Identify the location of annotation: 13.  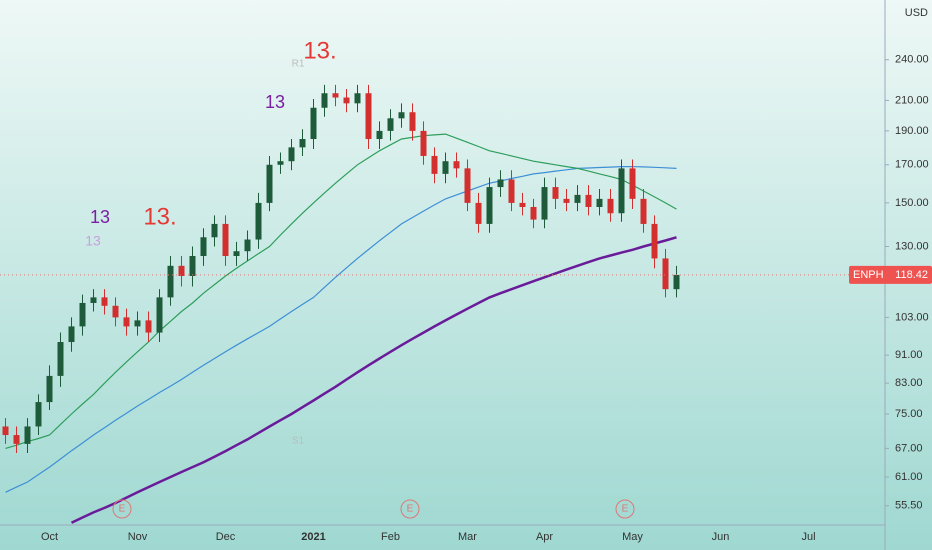
(93, 241).